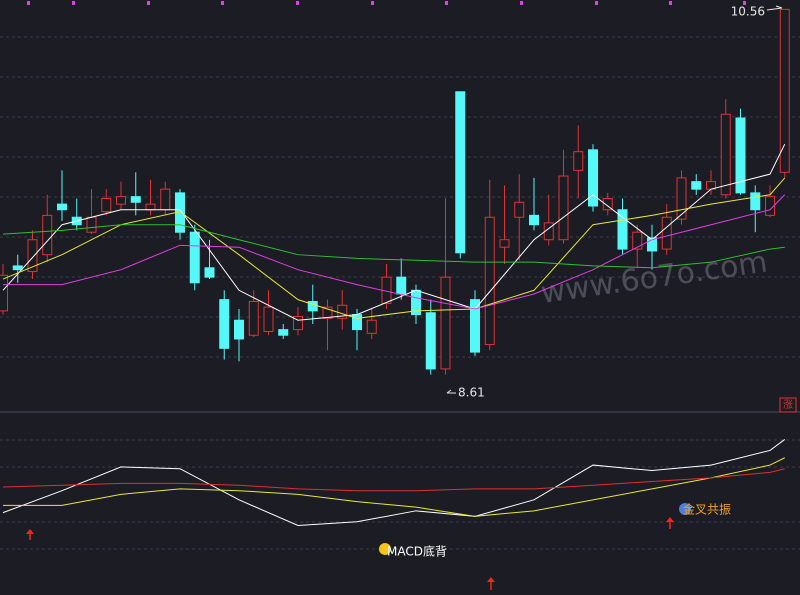 This screenshot has width=800, height=595. I want to click on annotation: MACD底背, so click(417, 551).